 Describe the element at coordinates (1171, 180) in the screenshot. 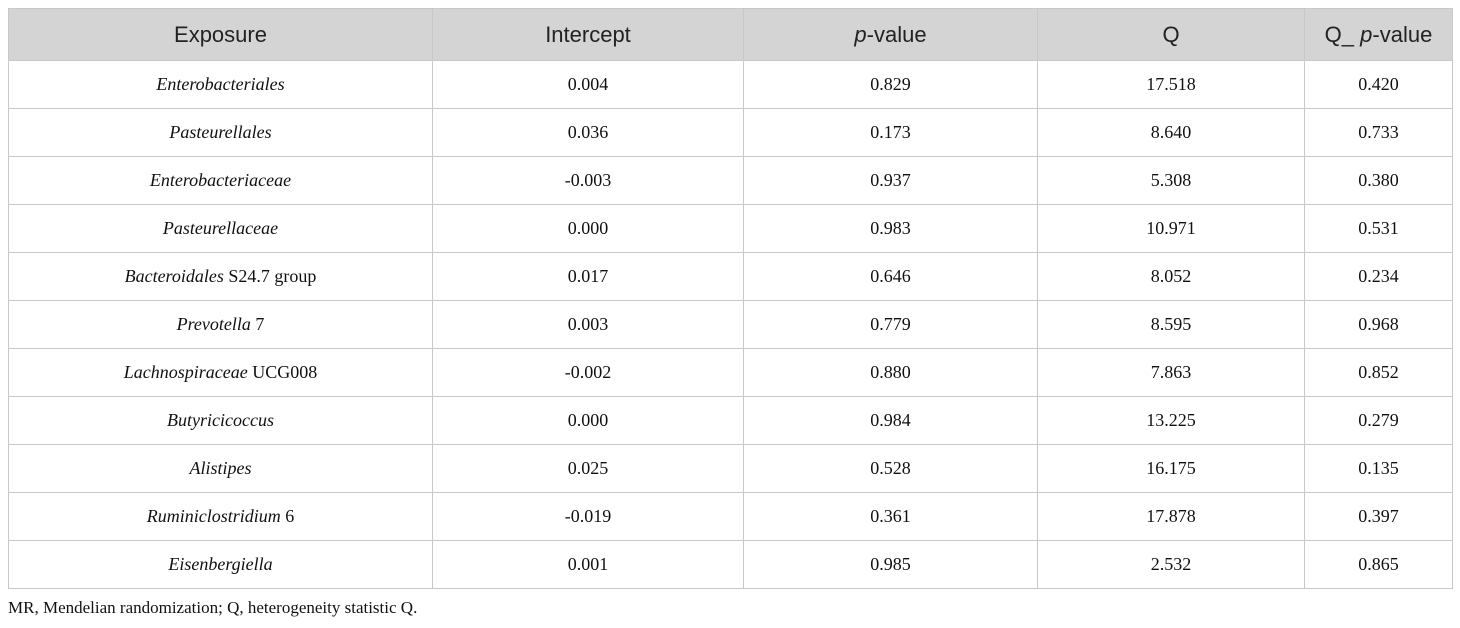

I see `table-cell: 5.308` at that location.